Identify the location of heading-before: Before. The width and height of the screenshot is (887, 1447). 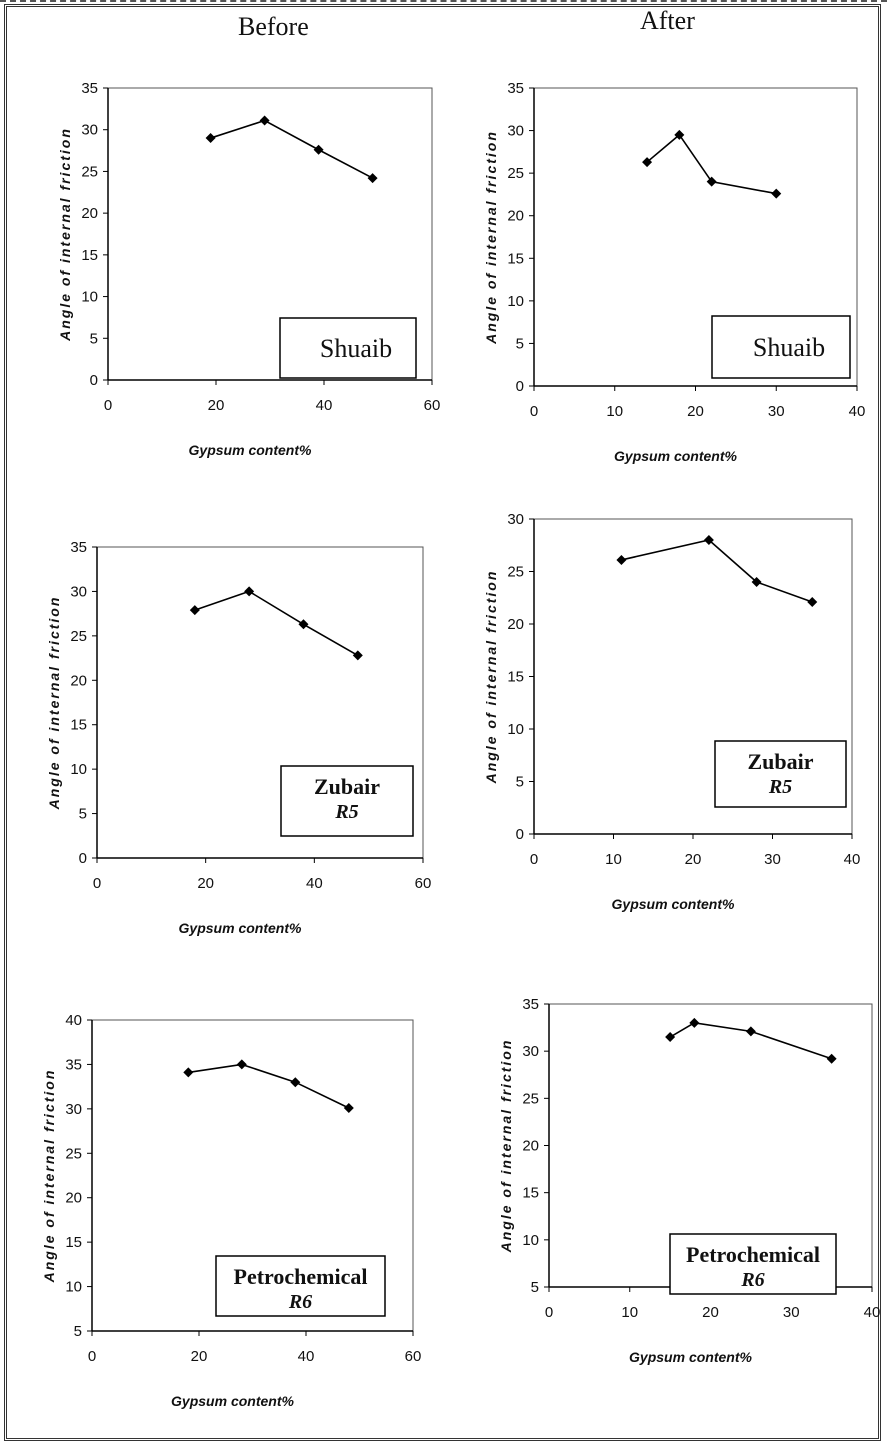
(273, 26).